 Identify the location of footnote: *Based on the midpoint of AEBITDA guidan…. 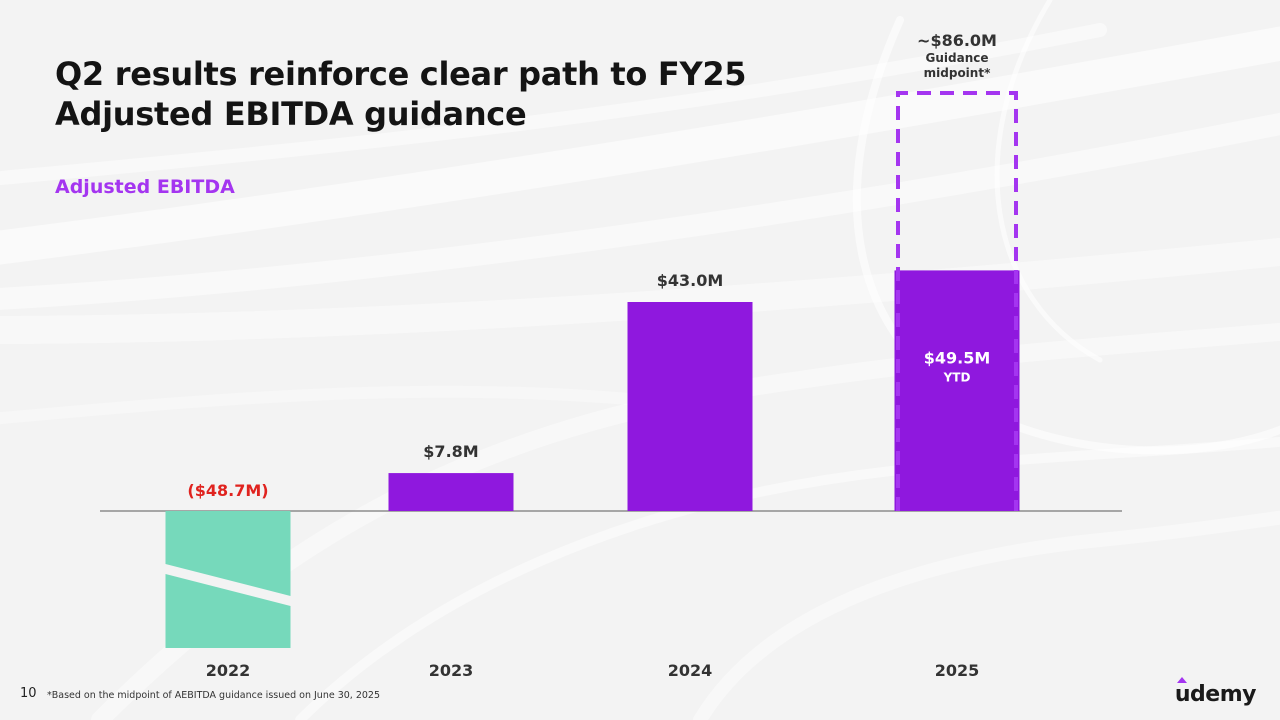
(214, 695).